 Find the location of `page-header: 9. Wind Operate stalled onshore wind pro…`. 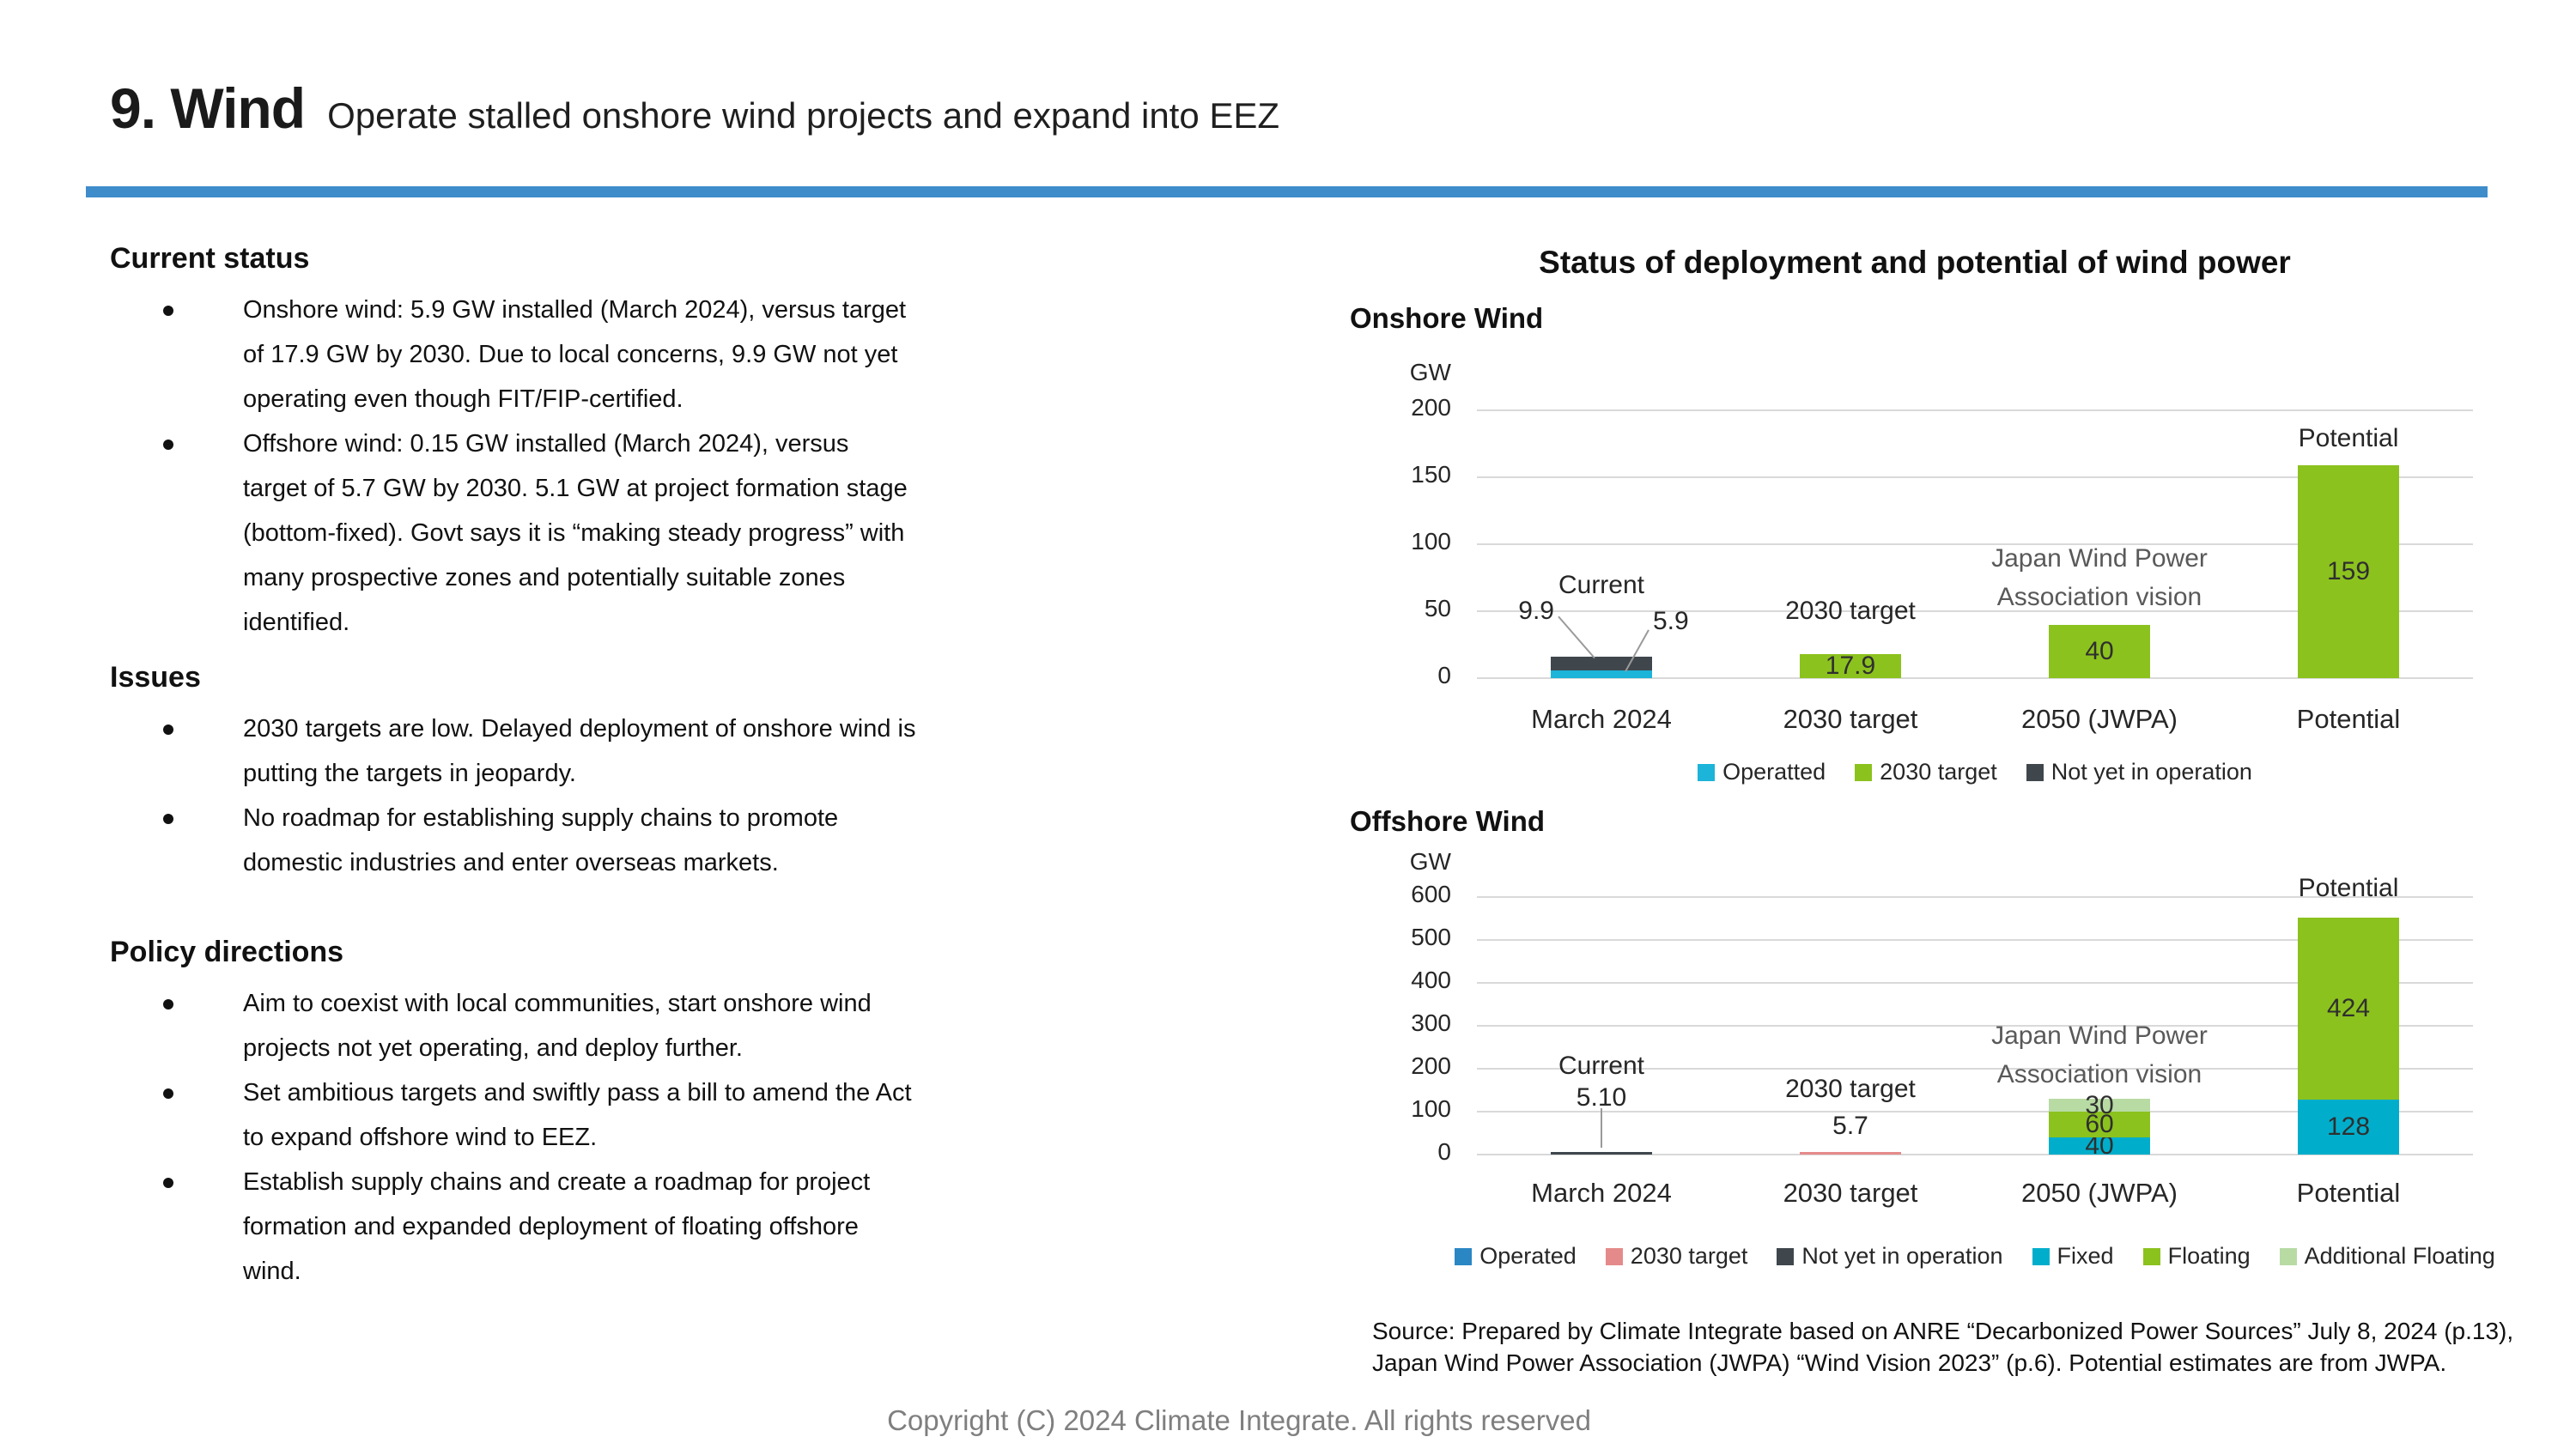

page-header: 9. Wind Operate stalled onshore wind pro… is located at coordinates (695, 108).